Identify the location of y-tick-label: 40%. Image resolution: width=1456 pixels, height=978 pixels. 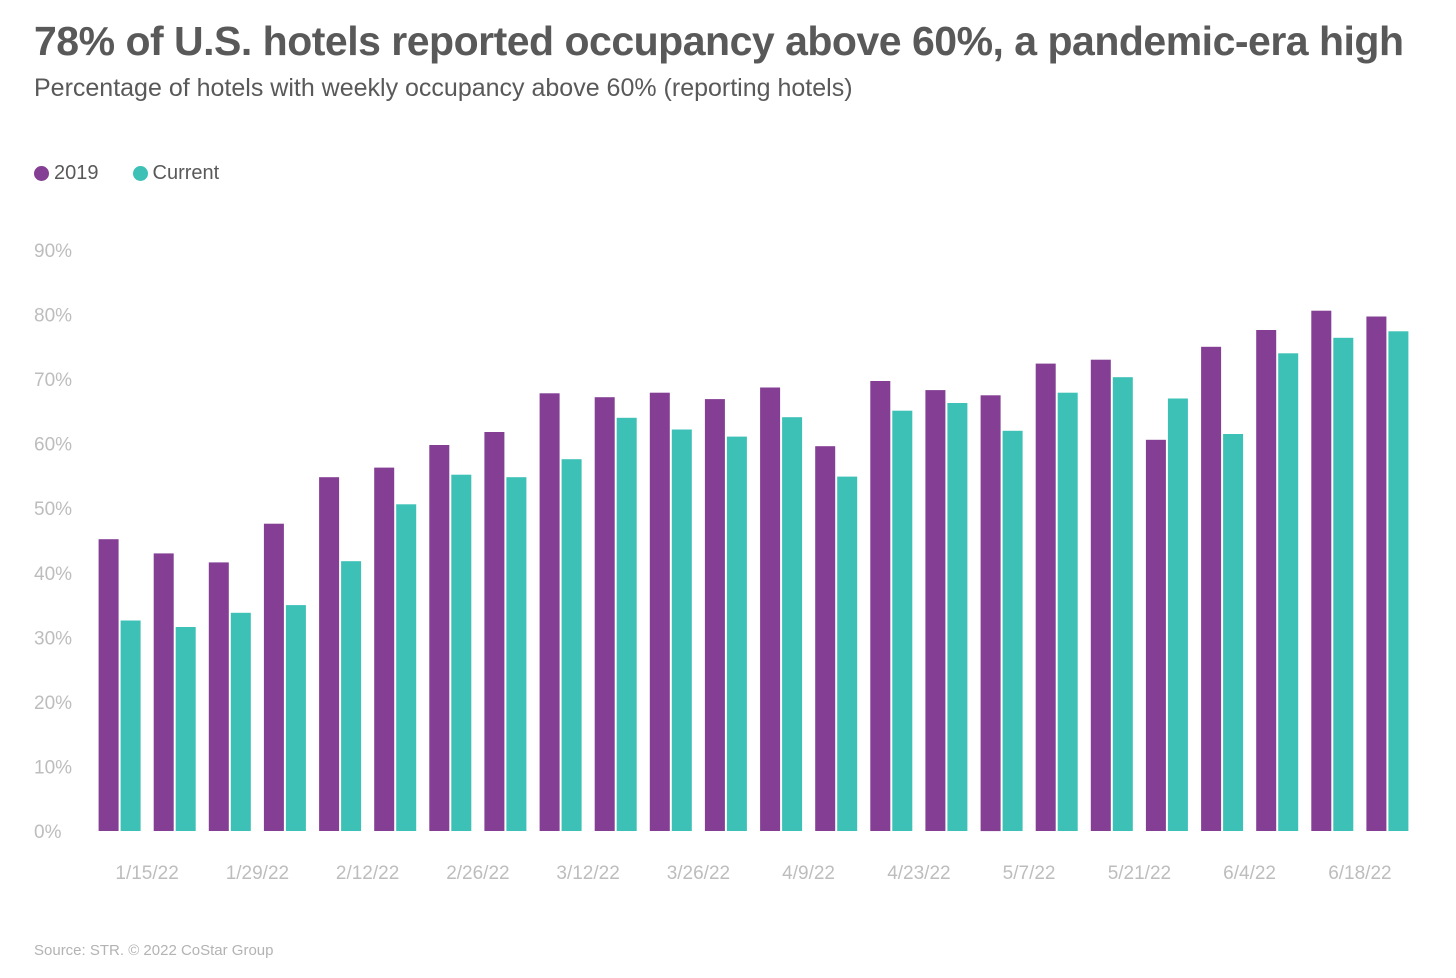
(53, 574).